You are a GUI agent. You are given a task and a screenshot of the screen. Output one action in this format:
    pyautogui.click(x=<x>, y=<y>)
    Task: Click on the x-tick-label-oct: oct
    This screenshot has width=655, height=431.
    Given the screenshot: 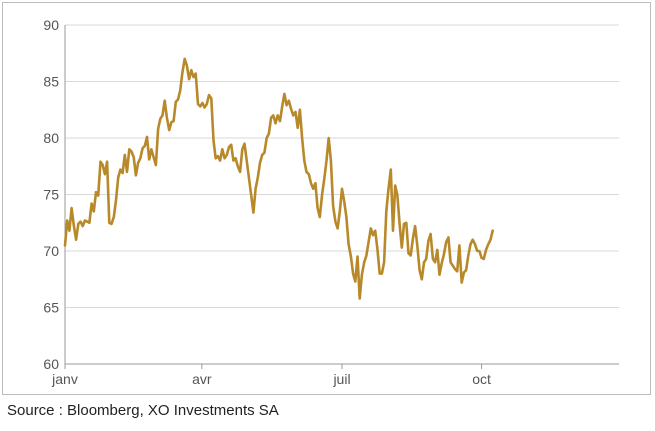 What is the action you would take?
    pyautogui.click(x=481, y=379)
    